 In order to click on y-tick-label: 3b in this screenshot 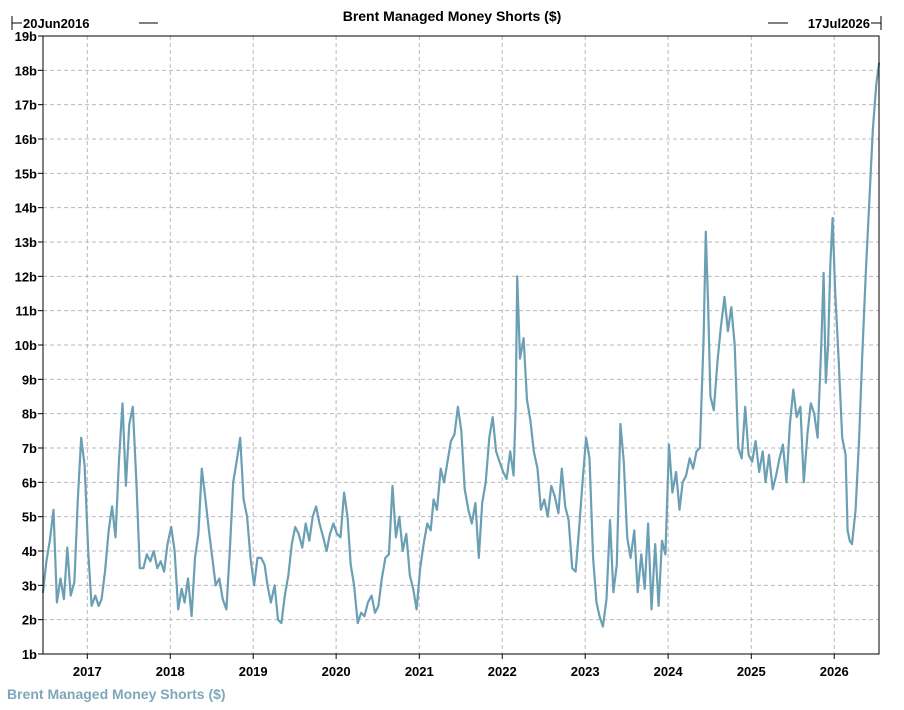, I will do `click(29, 585)`.